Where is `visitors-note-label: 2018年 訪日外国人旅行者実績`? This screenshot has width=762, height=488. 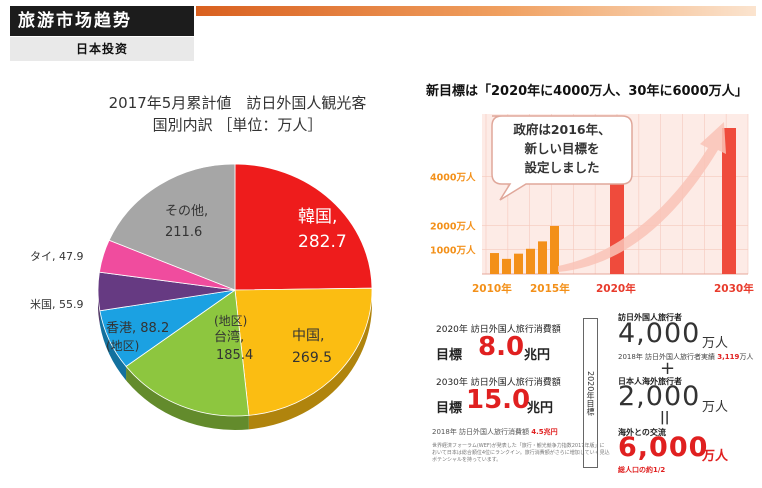 visitors-note-label: 2018年 訪日外国人旅行者実績 is located at coordinates (667, 357).